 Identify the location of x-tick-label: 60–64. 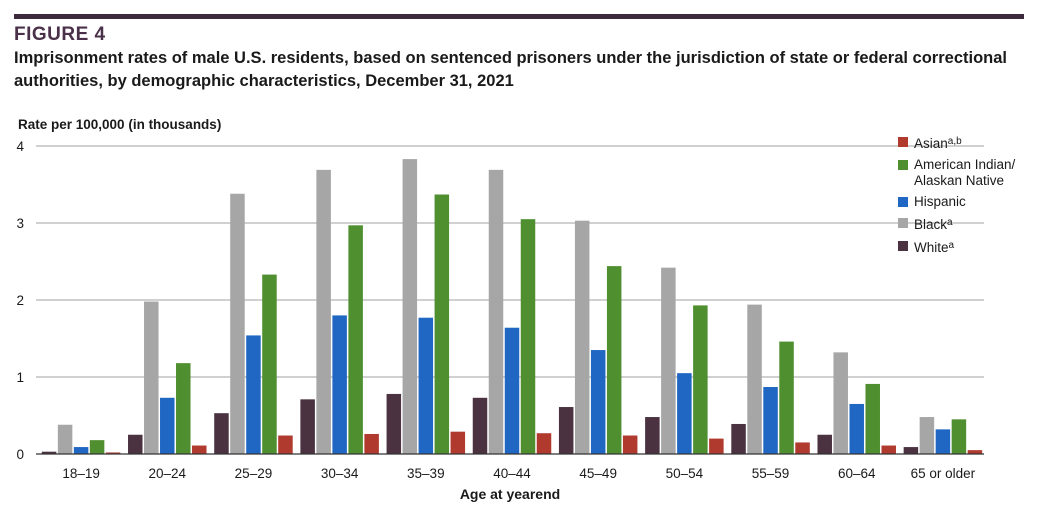
(857, 473).